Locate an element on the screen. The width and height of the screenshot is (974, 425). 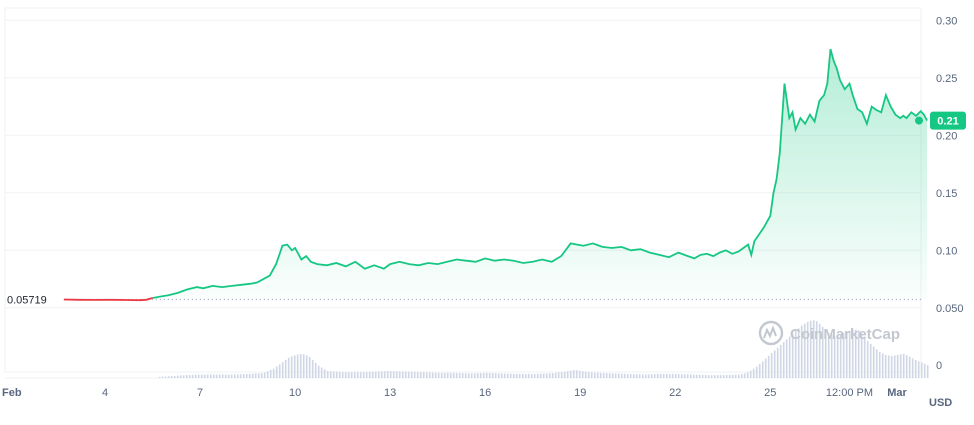
x-tick-label: 19 is located at coordinates (580, 393).